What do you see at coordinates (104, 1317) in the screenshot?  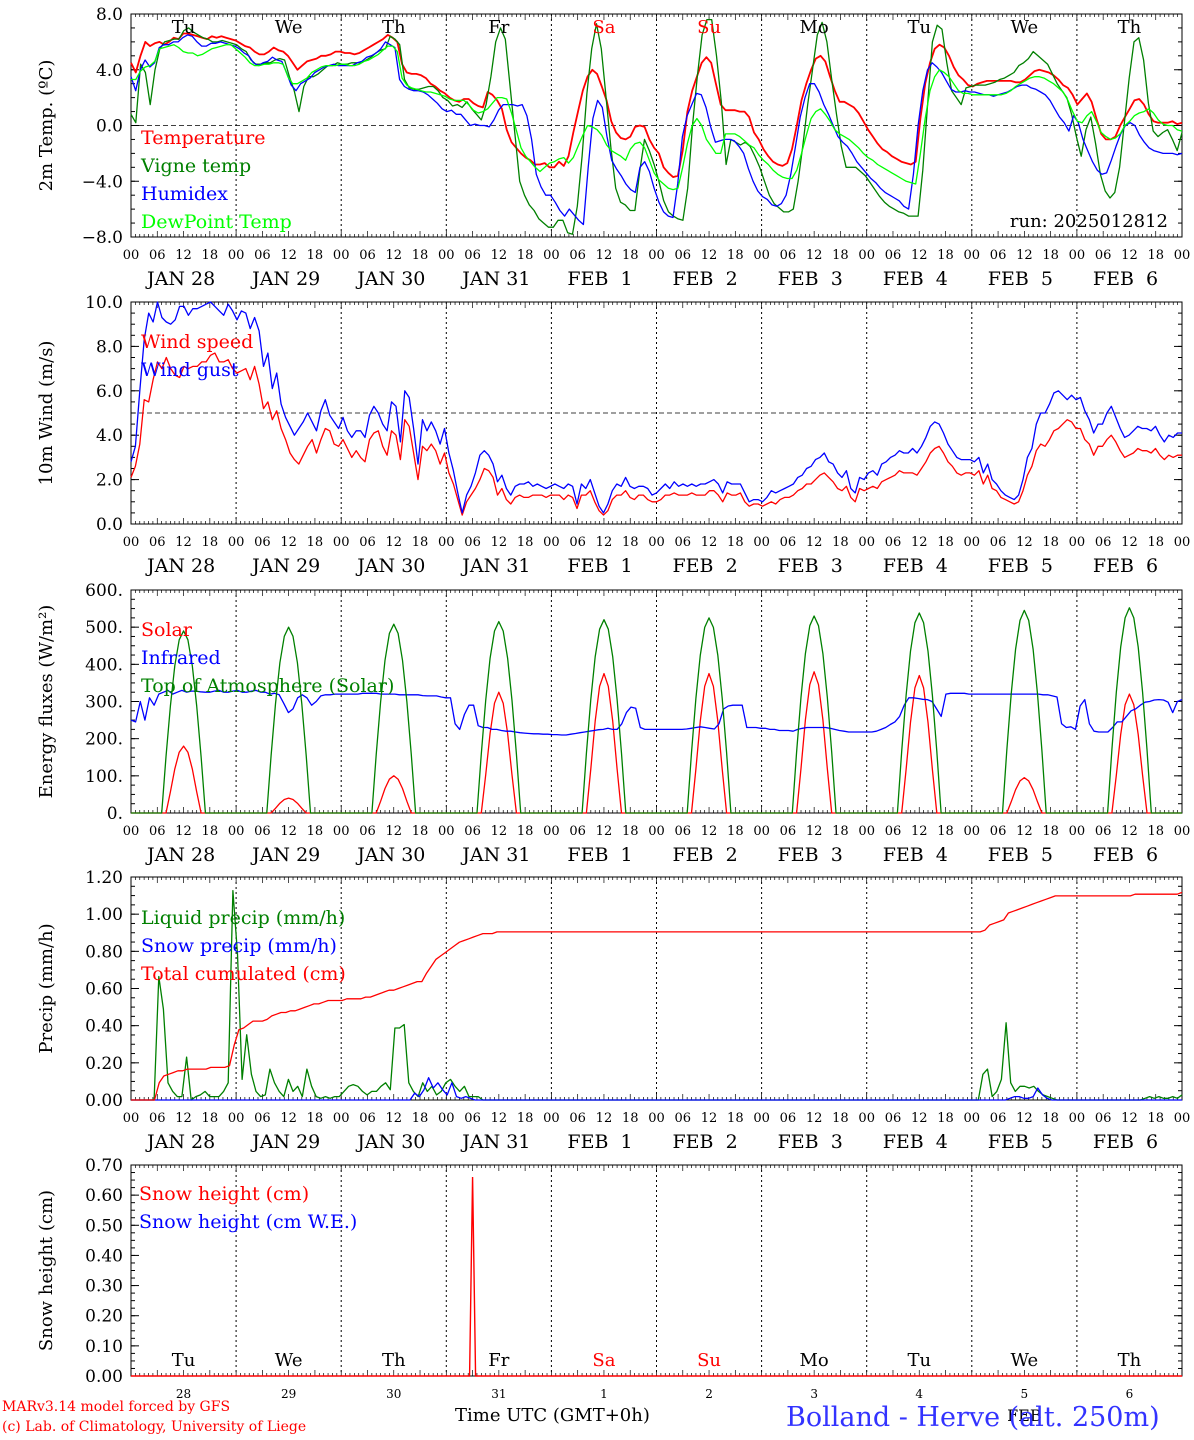 I see `y-tick-label: 0.20` at bounding box center [104, 1317].